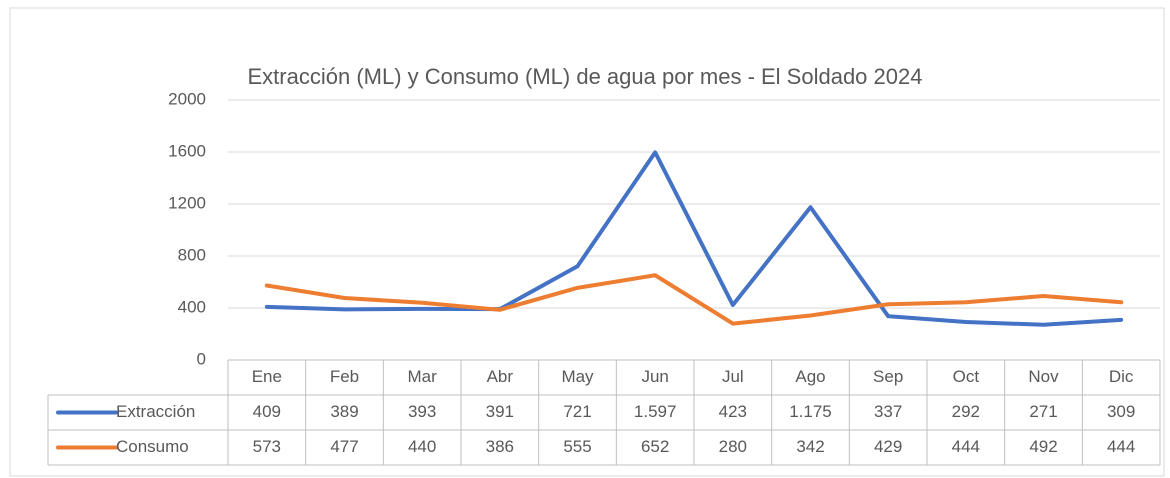 The height and width of the screenshot is (478, 1170). Describe the element at coordinates (192, 306) in the screenshot. I see `y-tick-label: 400` at that location.